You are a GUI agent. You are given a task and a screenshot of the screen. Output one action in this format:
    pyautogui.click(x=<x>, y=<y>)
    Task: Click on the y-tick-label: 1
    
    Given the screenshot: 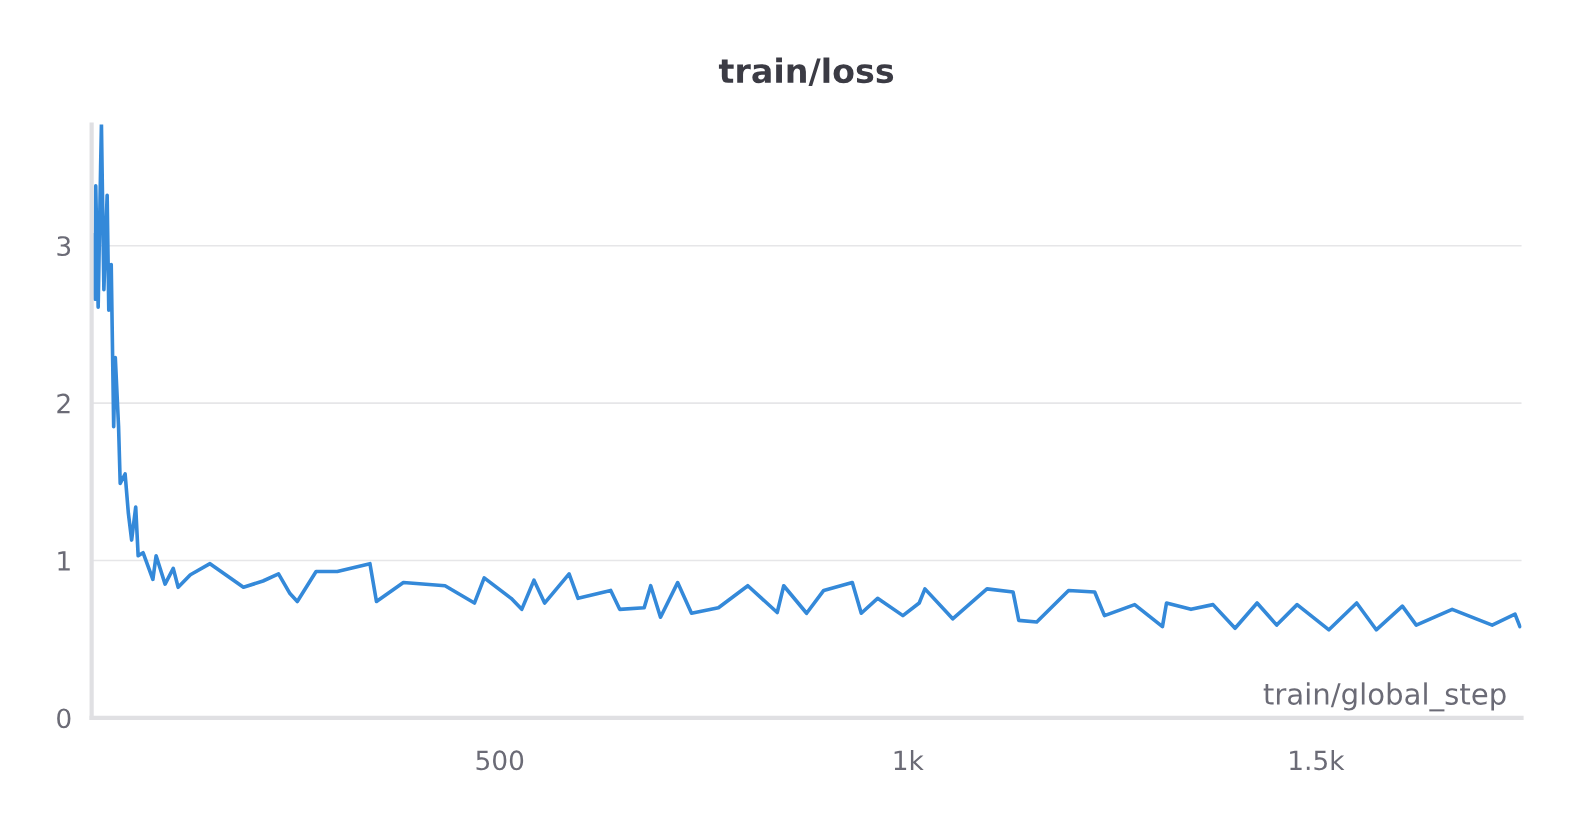 What is the action you would take?
    pyautogui.click(x=64, y=561)
    